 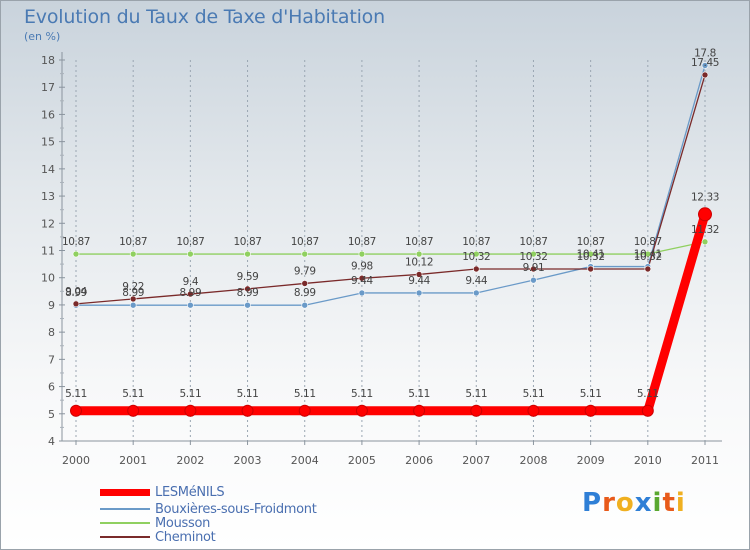 What do you see at coordinates (76, 292) in the screenshot?
I see `data-label-3: 9.04` at bounding box center [76, 292].